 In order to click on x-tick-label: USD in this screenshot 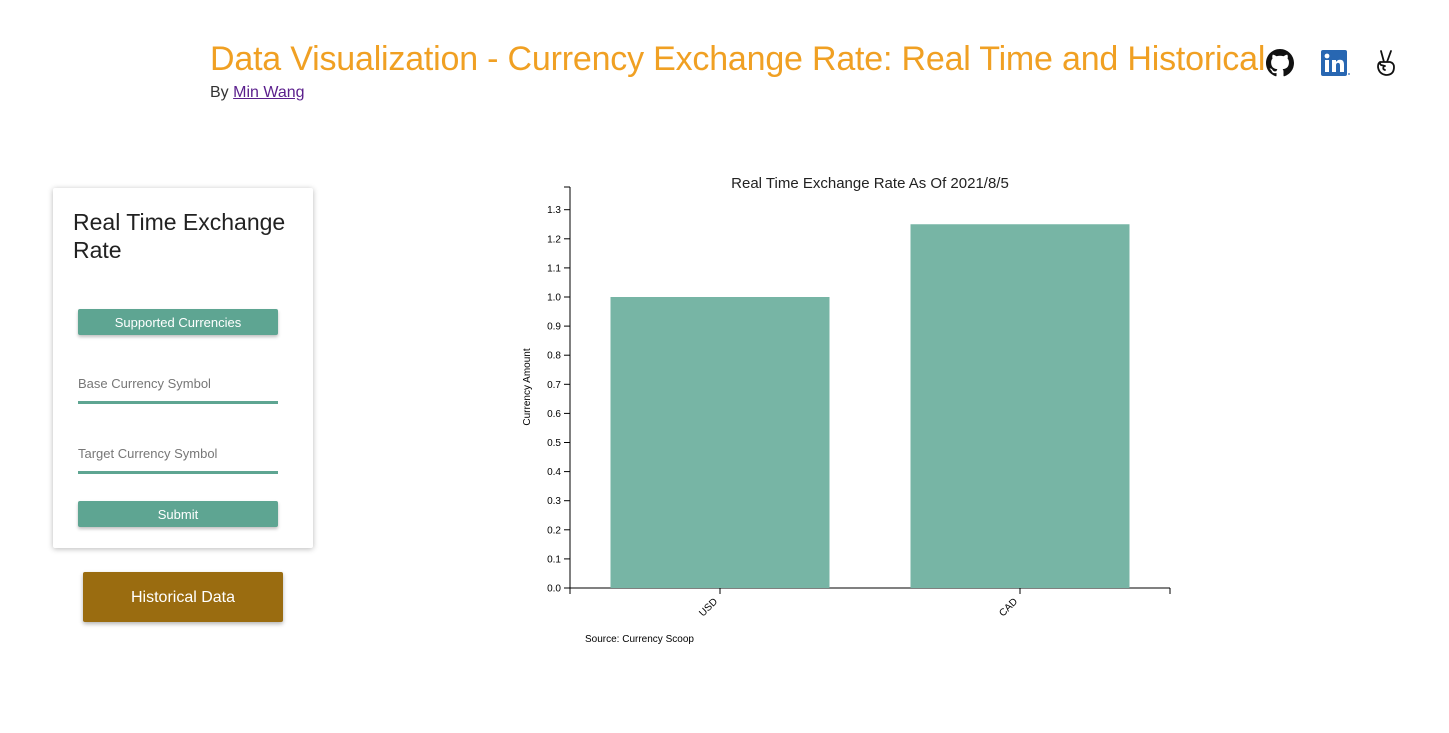, I will do `click(708, 607)`.